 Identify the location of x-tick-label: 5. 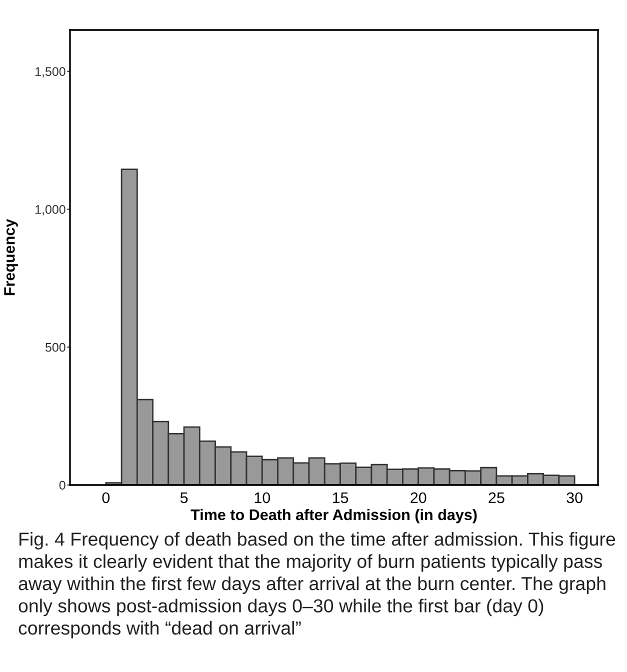
(184, 498).